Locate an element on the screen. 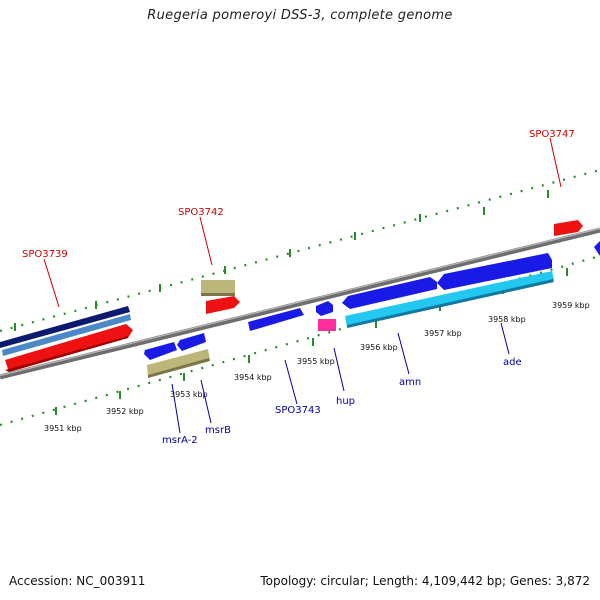 Image resolution: width=600 pixels, height=600 pixels. label-spo3743: SPO3743 is located at coordinates (298, 410).